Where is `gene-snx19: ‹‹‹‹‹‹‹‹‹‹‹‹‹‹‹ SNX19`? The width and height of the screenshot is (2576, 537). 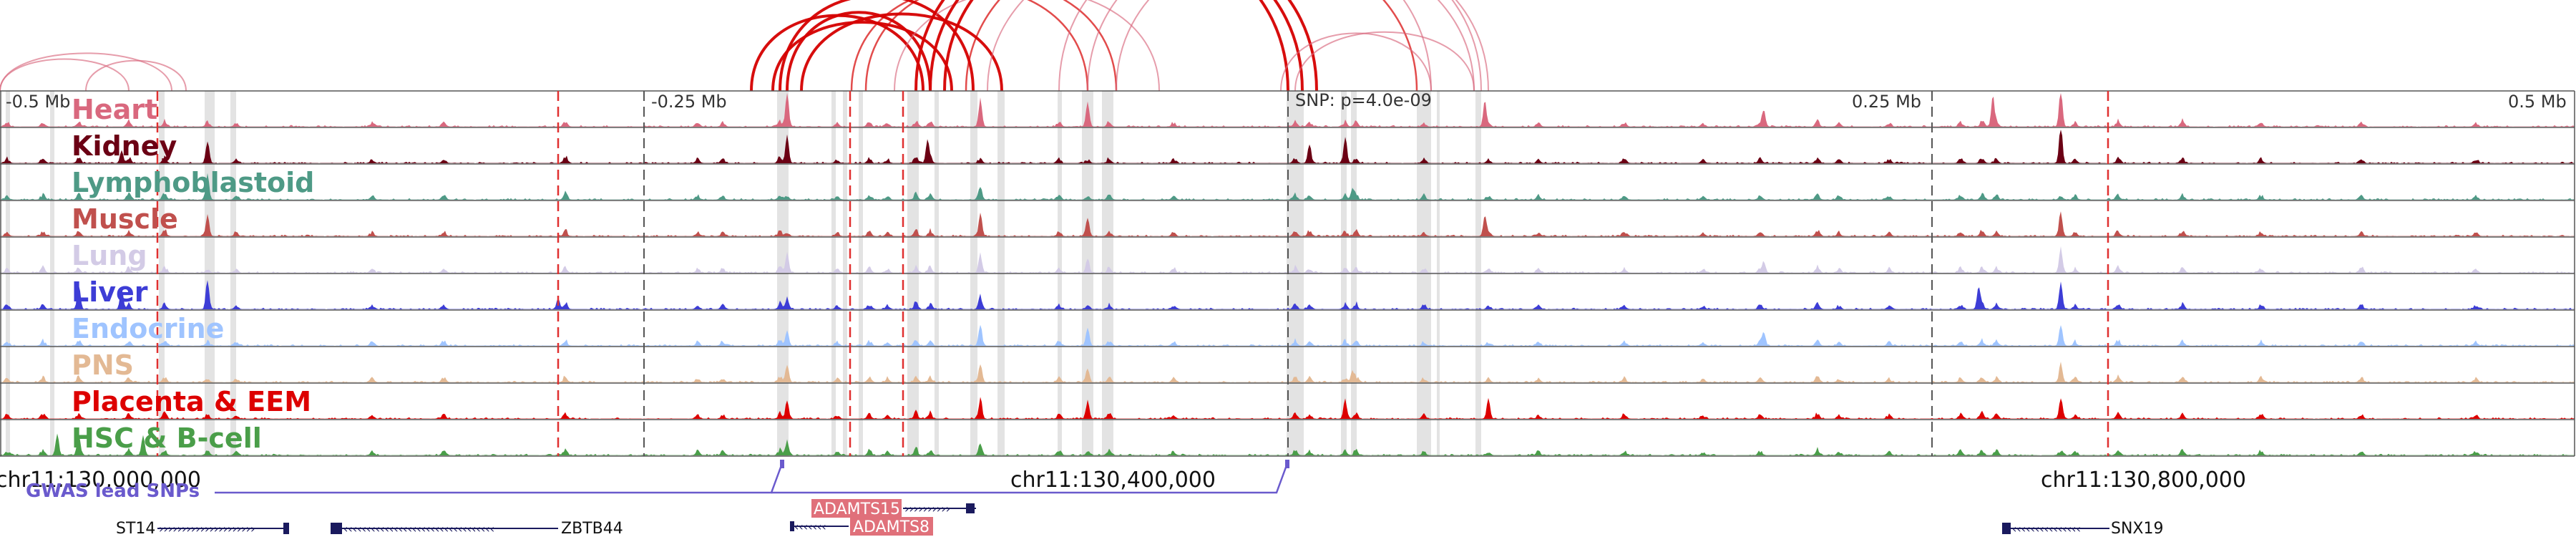 gene-snx19: ‹‹‹‹‹‹‹‹‹‹‹‹‹‹‹ SNX19 is located at coordinates (2083, 528).